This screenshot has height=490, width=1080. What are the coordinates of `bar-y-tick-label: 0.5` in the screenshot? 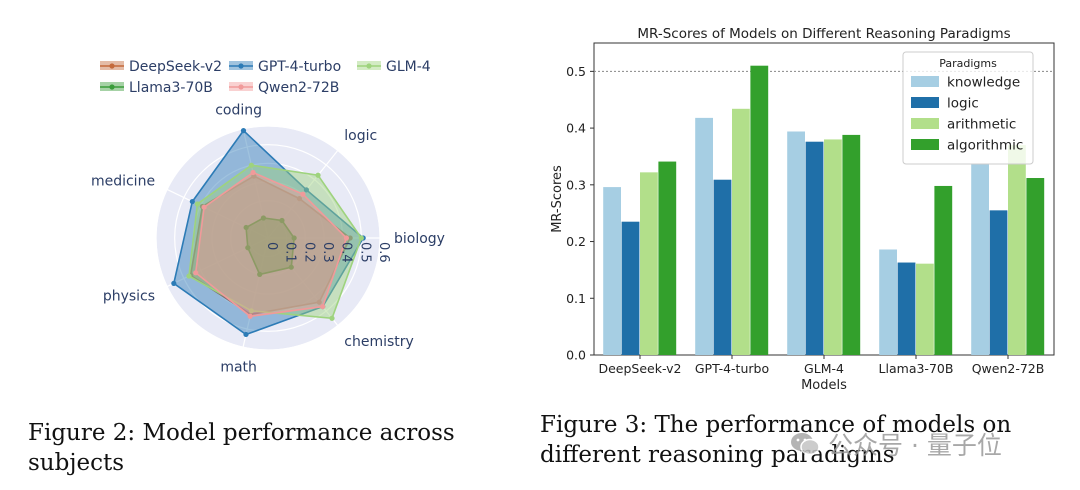 It's located at (576, 71).